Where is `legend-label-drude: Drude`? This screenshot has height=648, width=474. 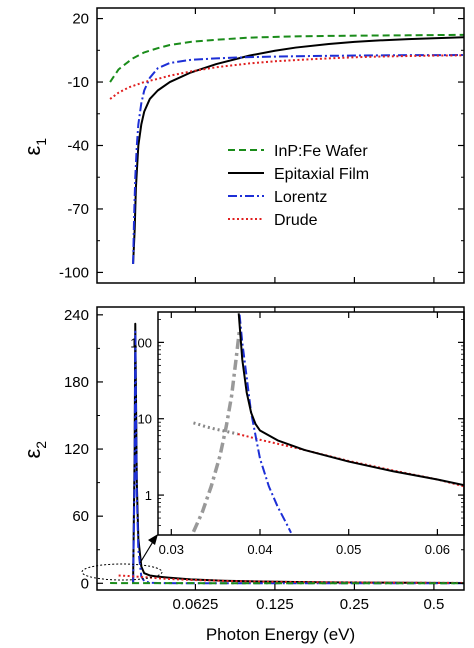 legend-label-drude: Drude is located at coordinates (296, 220).